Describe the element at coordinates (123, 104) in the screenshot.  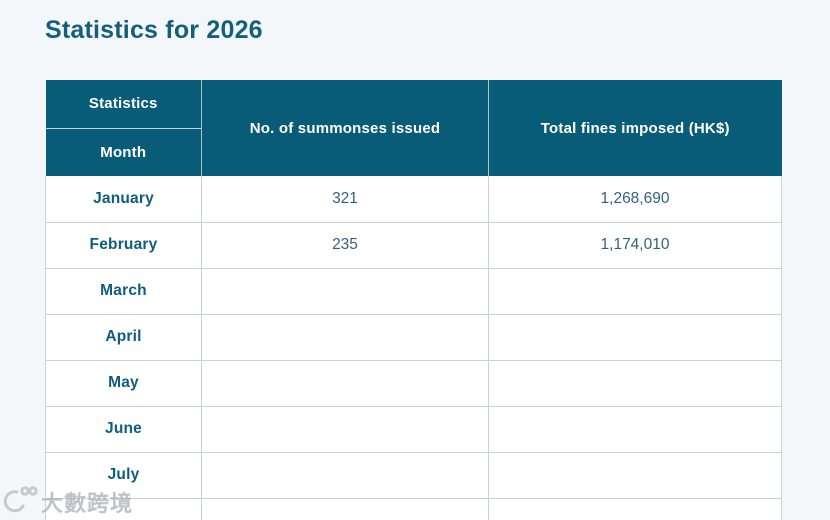
I see `corner-header-statistics: Statistics` at that location.